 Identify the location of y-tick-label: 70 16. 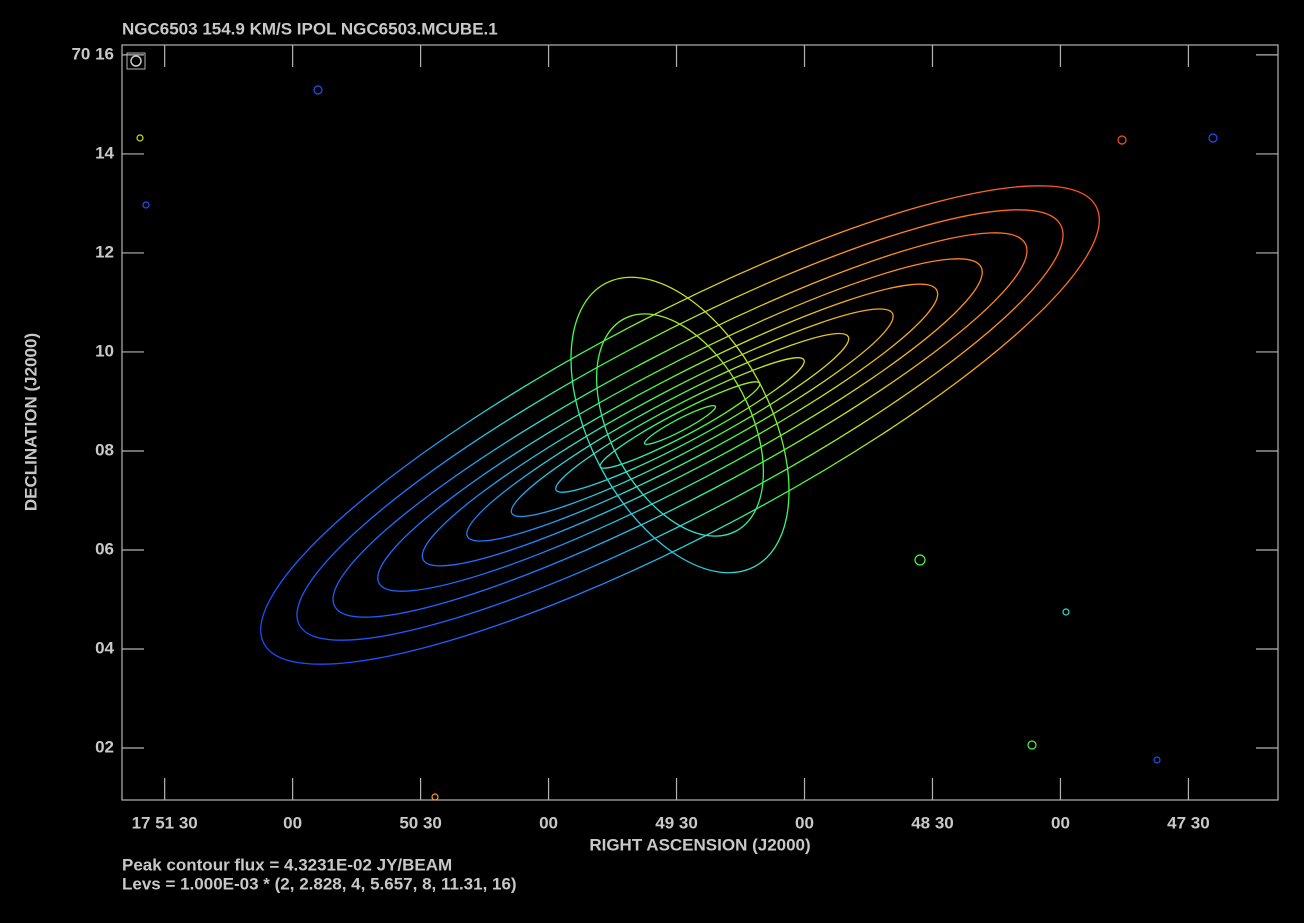
(92, 53).